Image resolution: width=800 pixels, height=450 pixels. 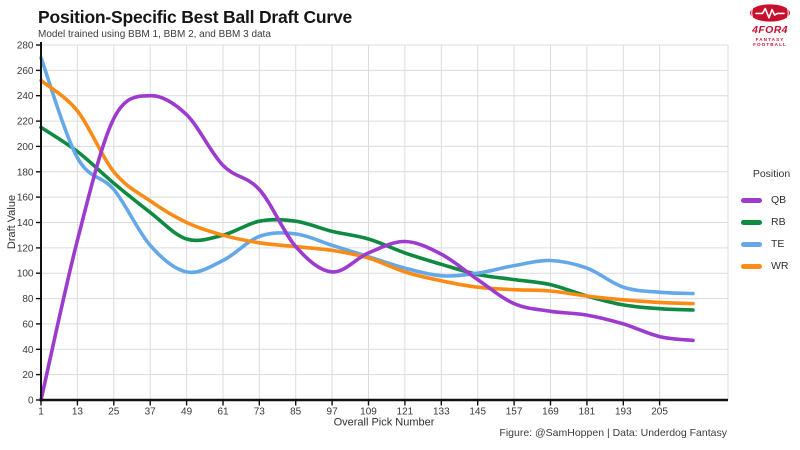 I want to click on y-tick-label: 80, so click(x=28, y=299).